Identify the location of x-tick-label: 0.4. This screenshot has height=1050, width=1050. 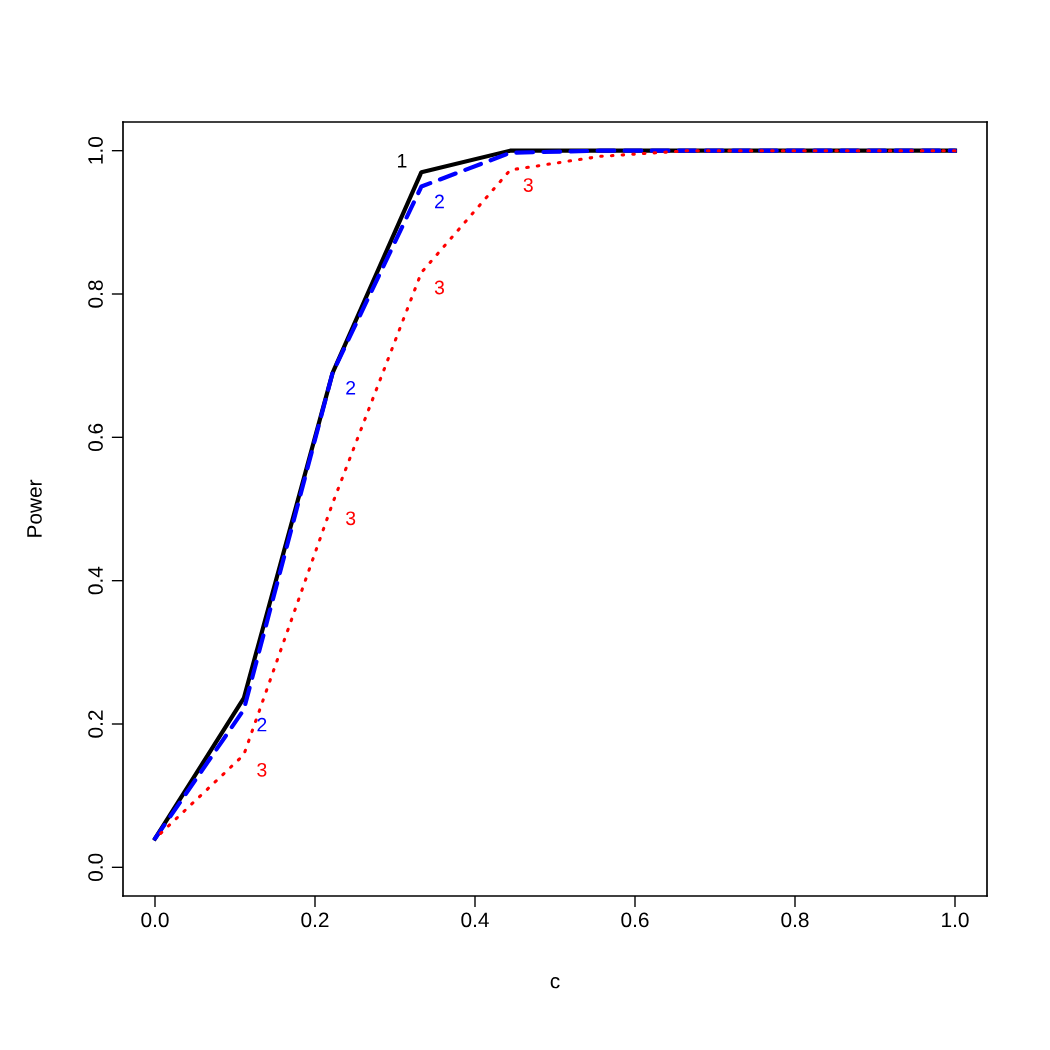
(475, 920).